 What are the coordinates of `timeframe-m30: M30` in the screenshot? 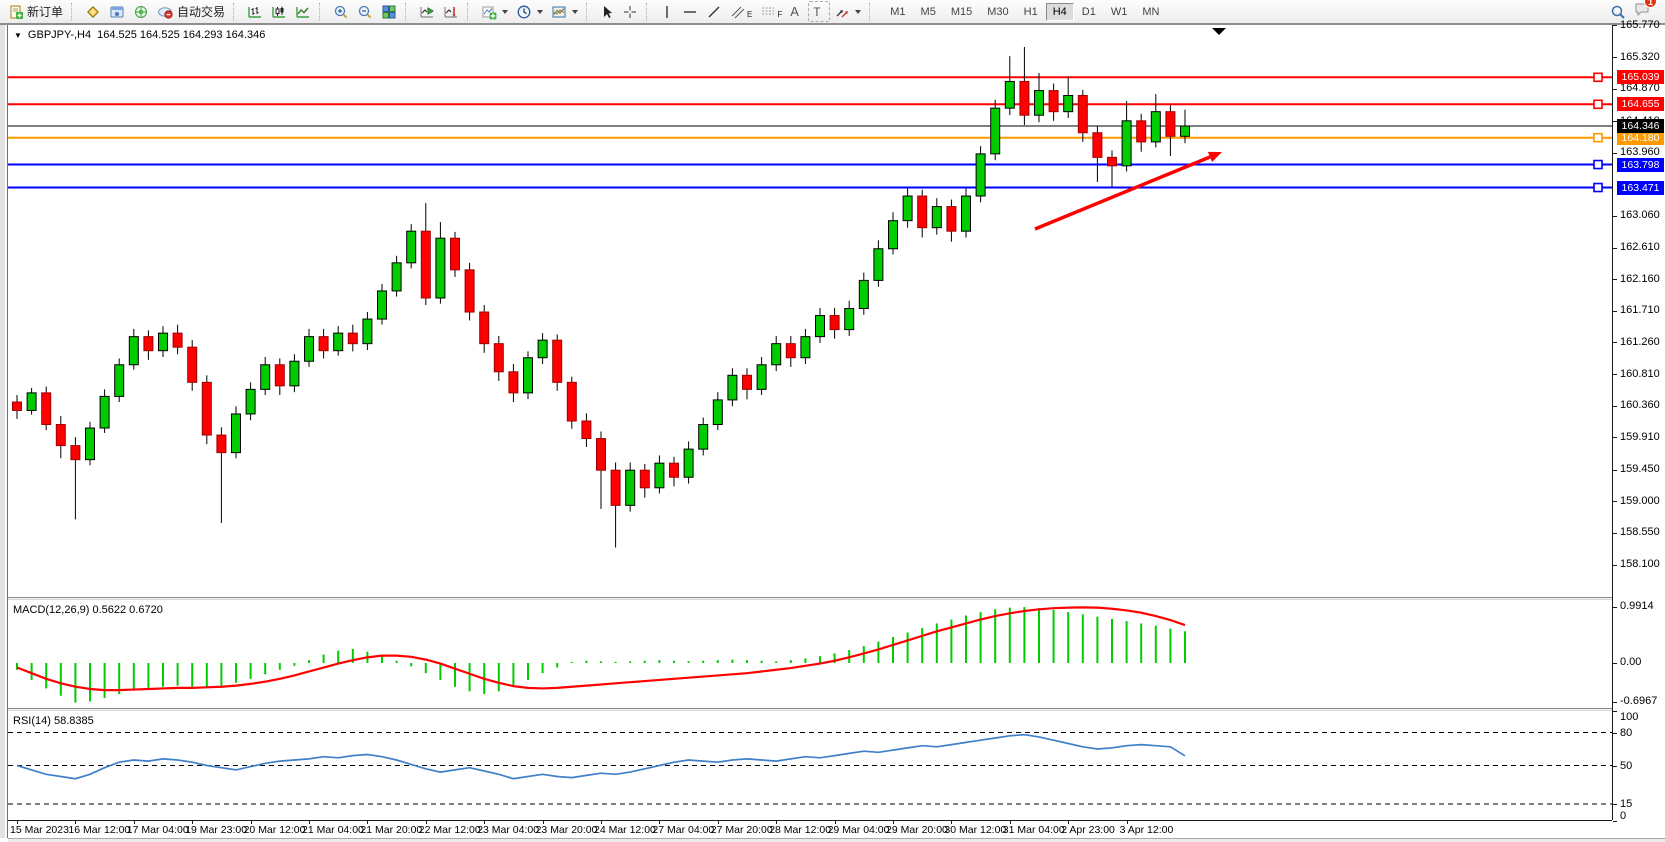 It's located at (998, 11).